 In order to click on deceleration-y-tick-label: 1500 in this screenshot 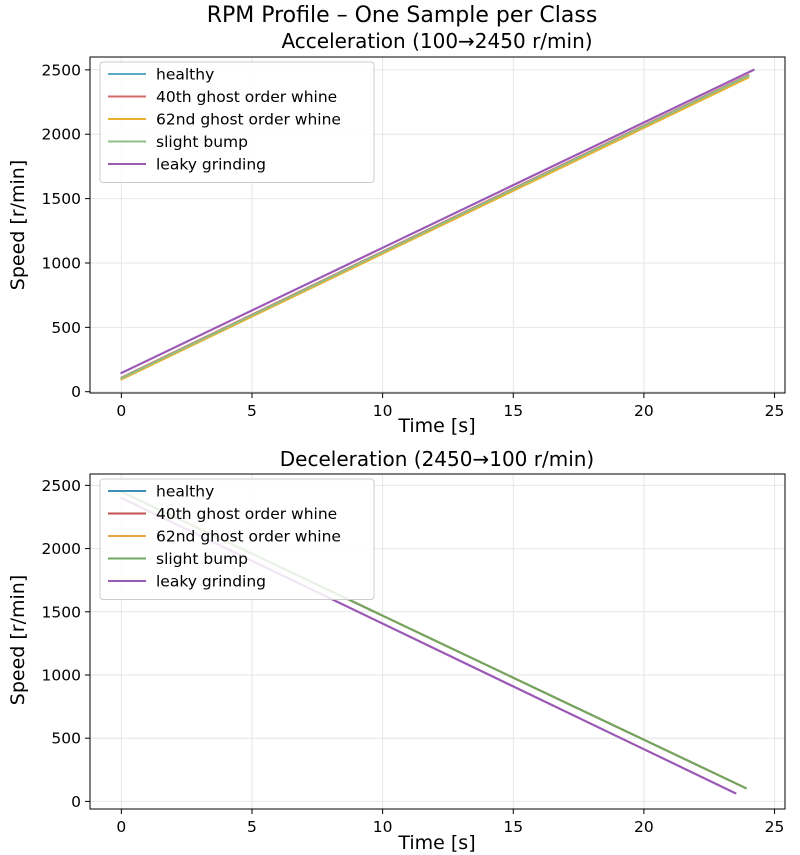, I will do `click(61, 612)`.